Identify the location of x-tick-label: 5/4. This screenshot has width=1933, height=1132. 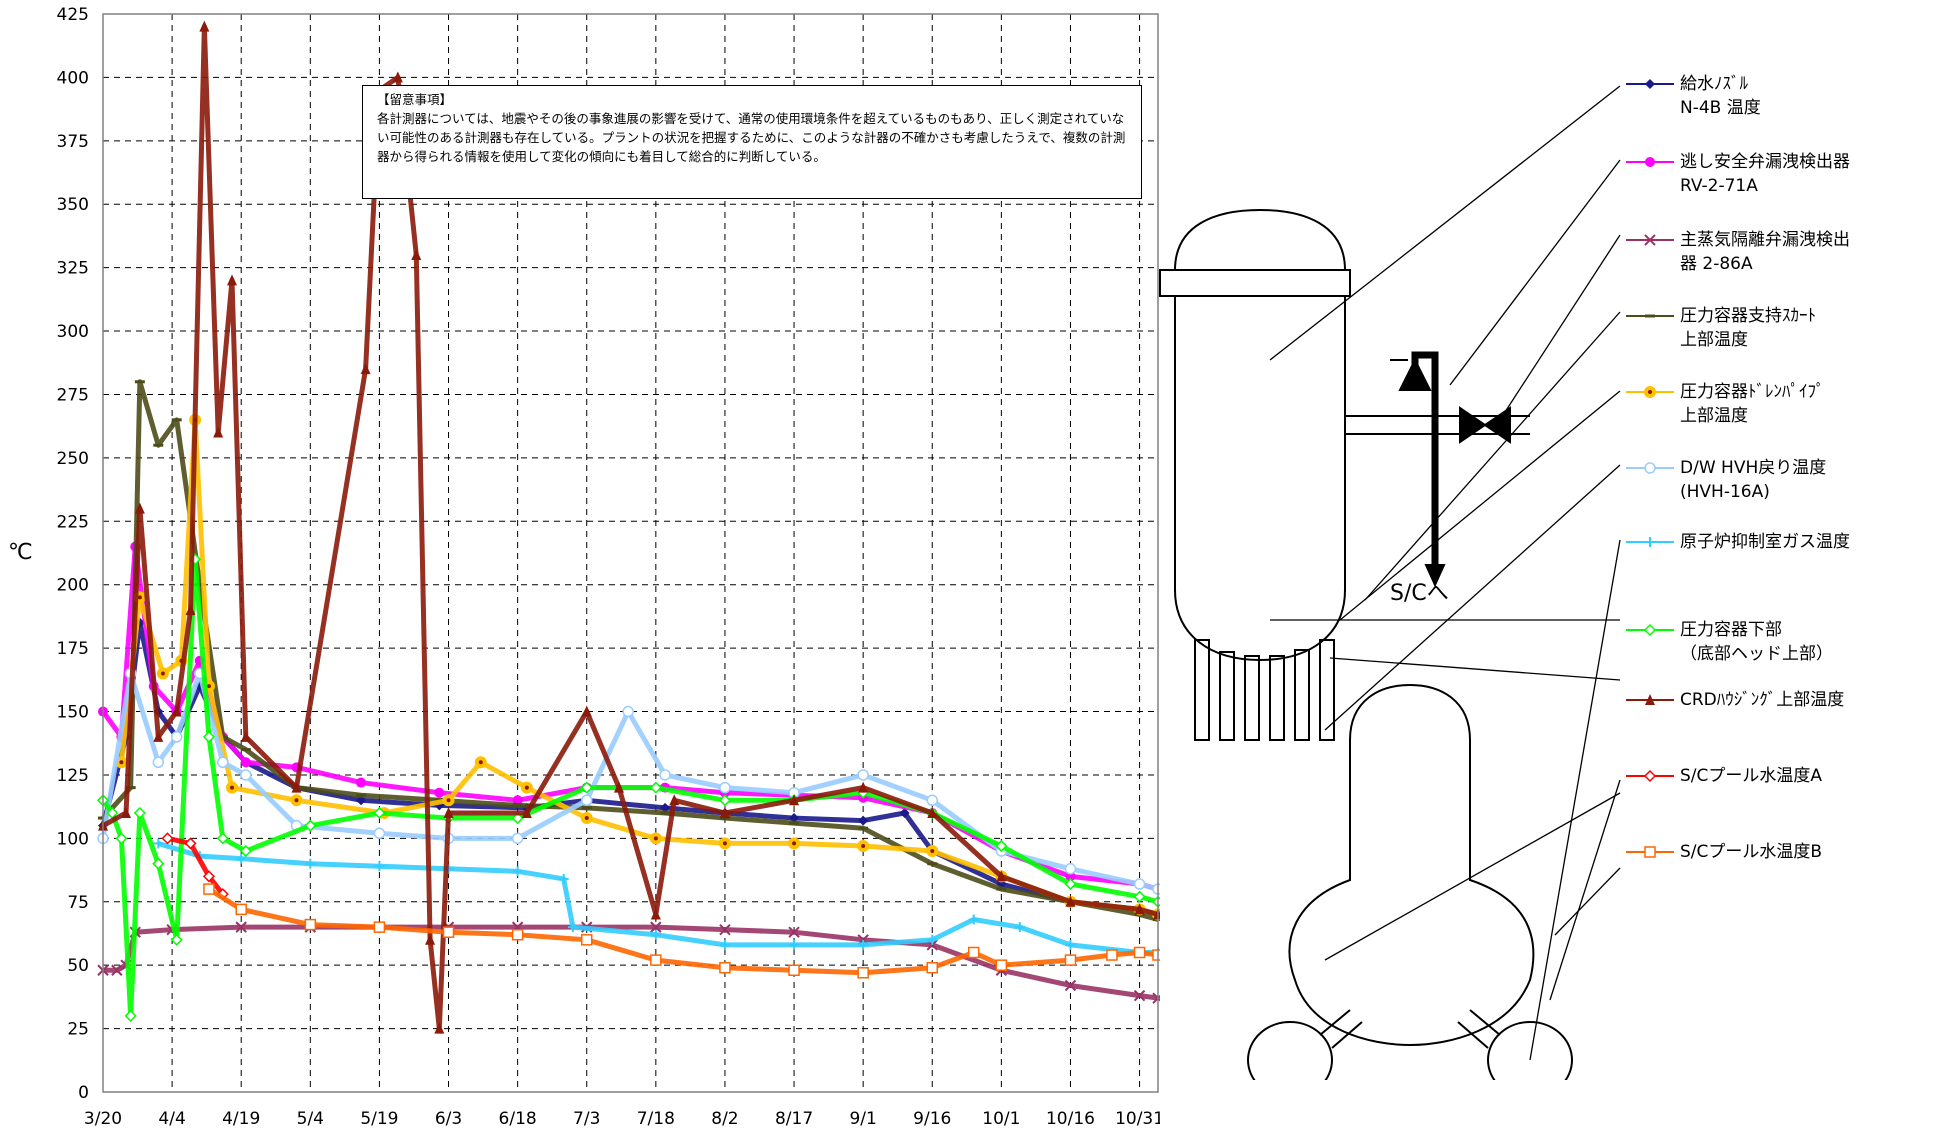
(310, 1119).